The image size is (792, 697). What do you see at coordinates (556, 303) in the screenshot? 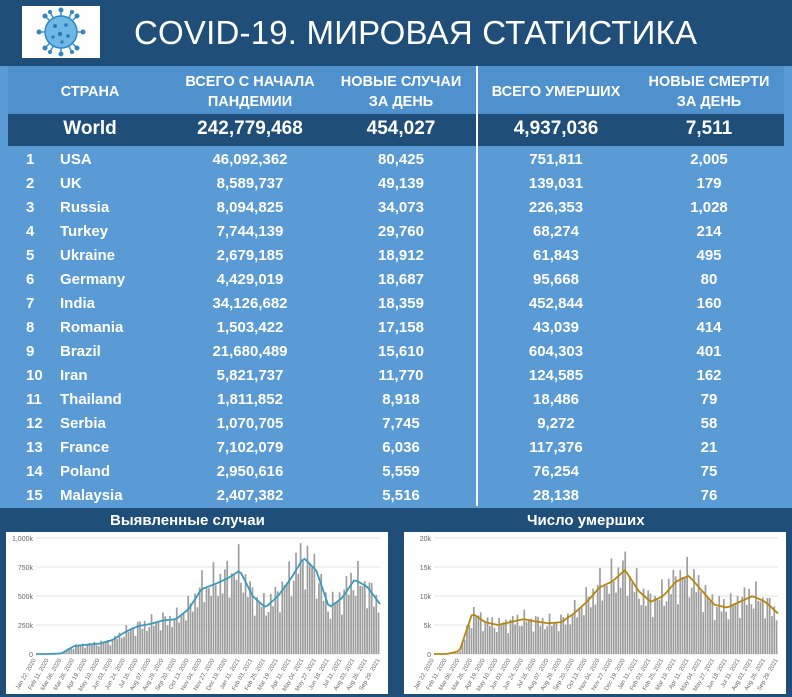
I see `cell-total-deaths: 452,844` at bounding box center [556, 303].